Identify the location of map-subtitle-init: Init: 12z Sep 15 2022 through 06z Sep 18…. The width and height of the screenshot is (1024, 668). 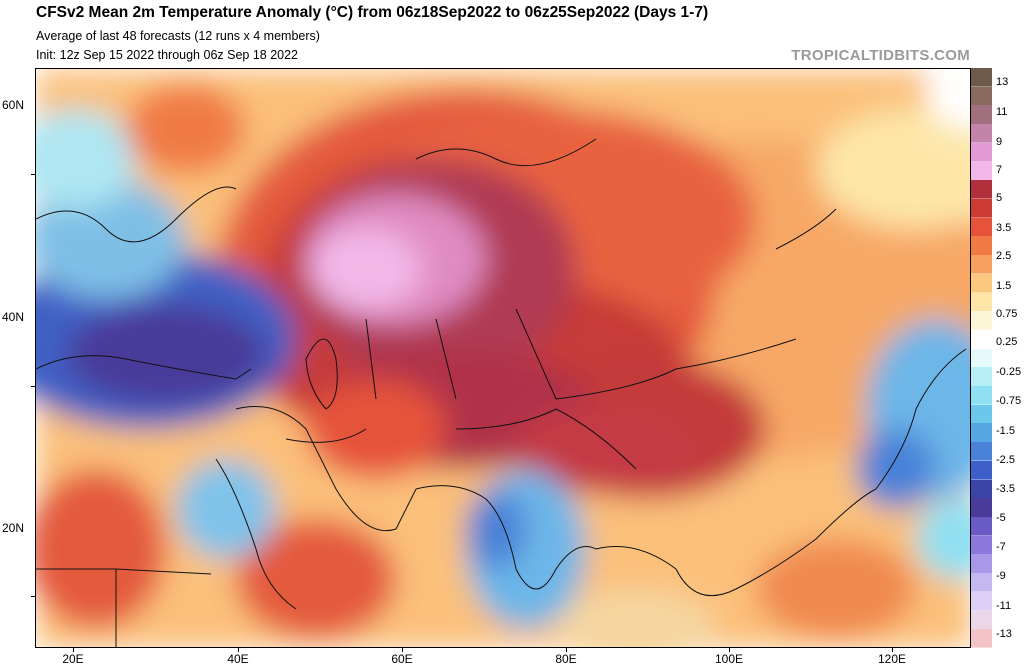
(167, 55).